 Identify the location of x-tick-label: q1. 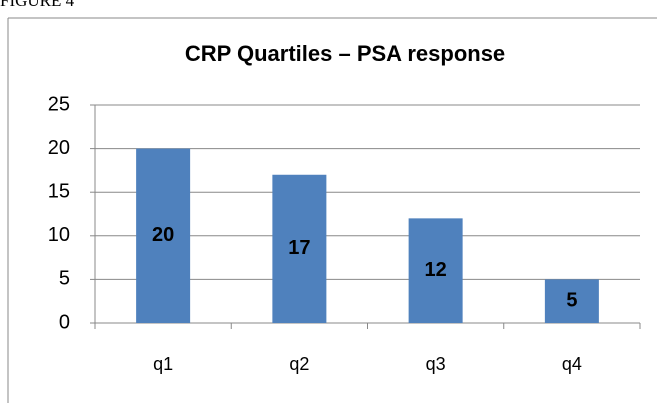
(163, 364).